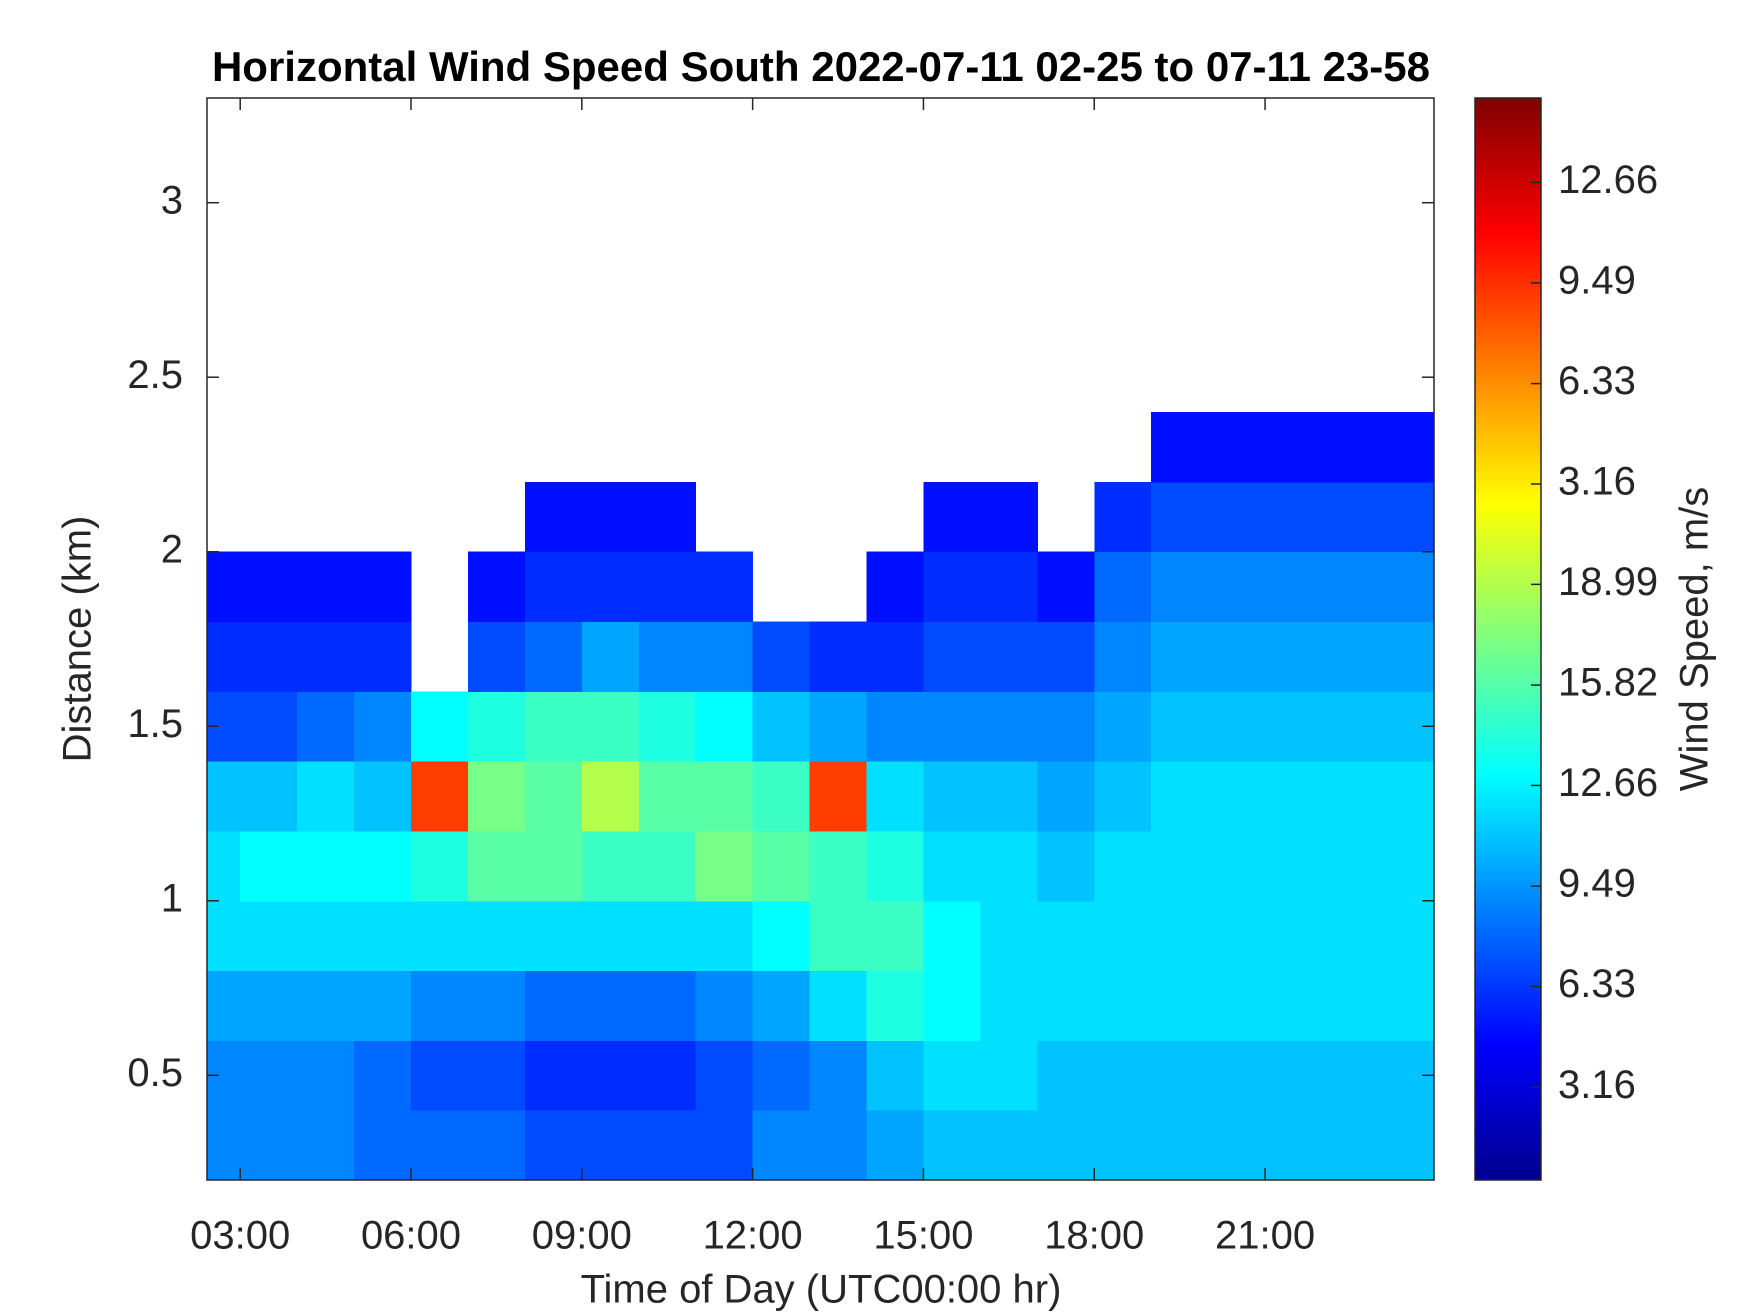  What do you see at coordinates (411, 1236) in the screenshot?
I see `x-tick-label: 06:00` at bounding box center [411, 1236].